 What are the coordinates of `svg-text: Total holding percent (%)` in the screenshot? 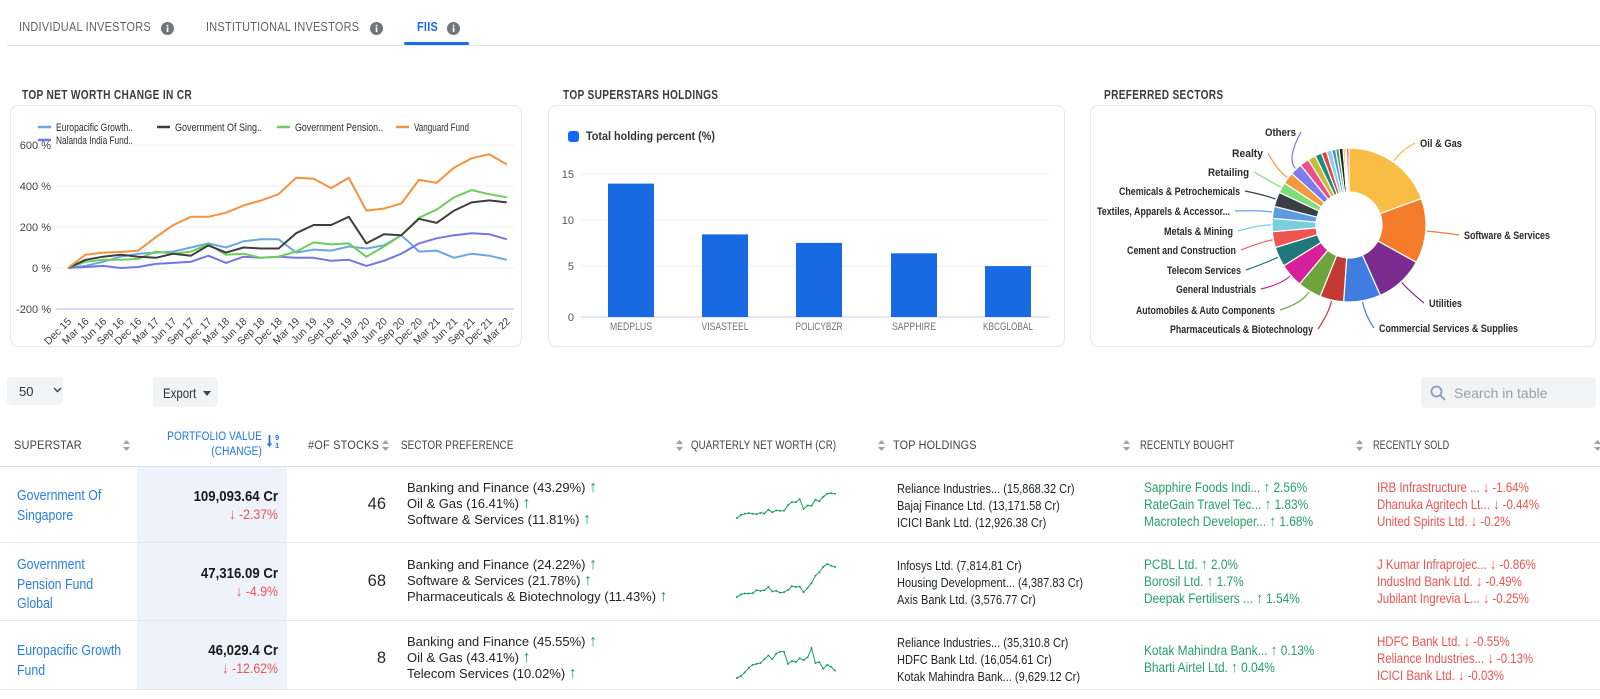 It's located at (650, 137).